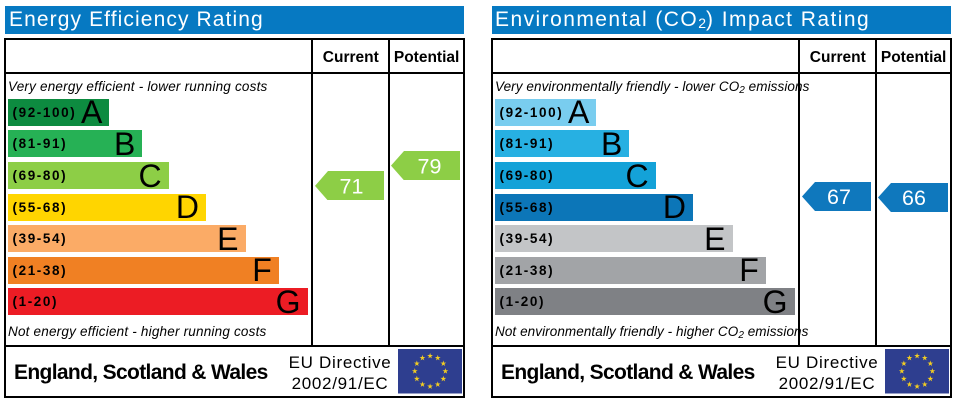  I want to click on svg-text: 66, so click(914, 198).